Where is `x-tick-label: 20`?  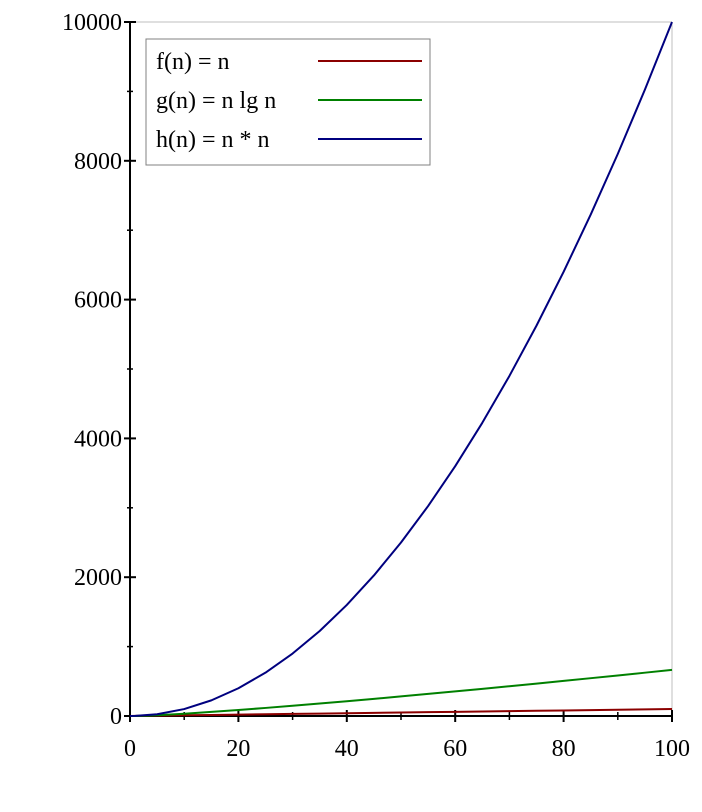 x-tick-label: 20 is located at coordinates (238, 749).